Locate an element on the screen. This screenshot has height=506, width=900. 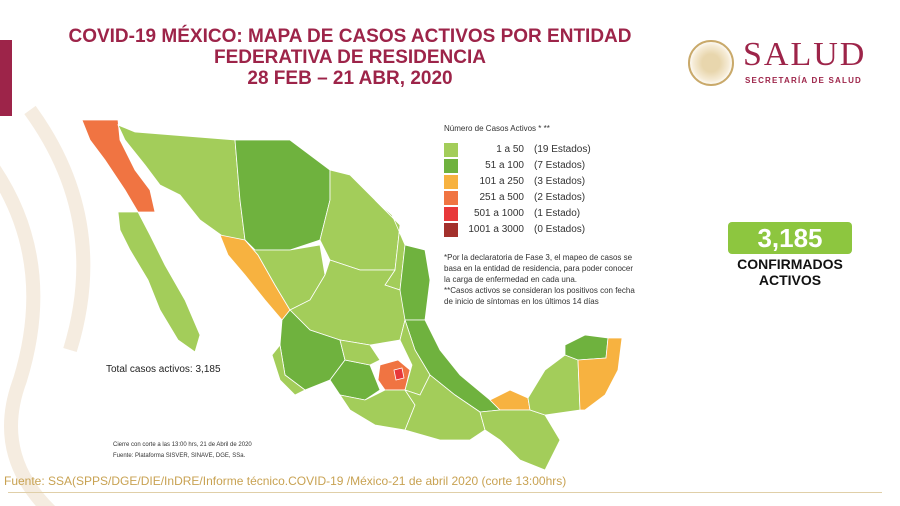
legend-range: 51 a 100 is located at coordinates (504, 165).